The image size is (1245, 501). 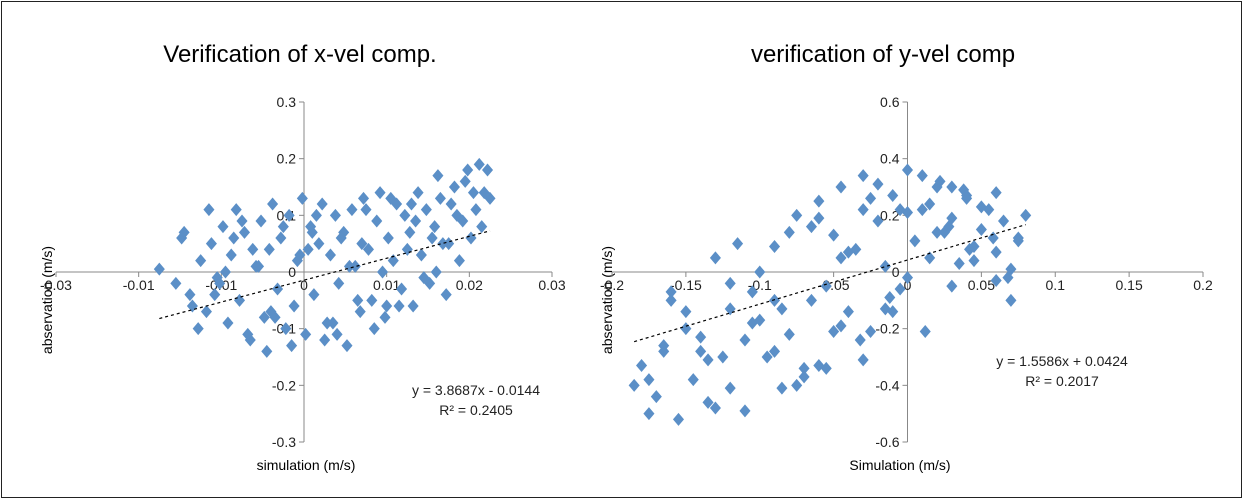 I want to click on chart-1-x-tick-label: -0.03, so click(x=56, y=285).